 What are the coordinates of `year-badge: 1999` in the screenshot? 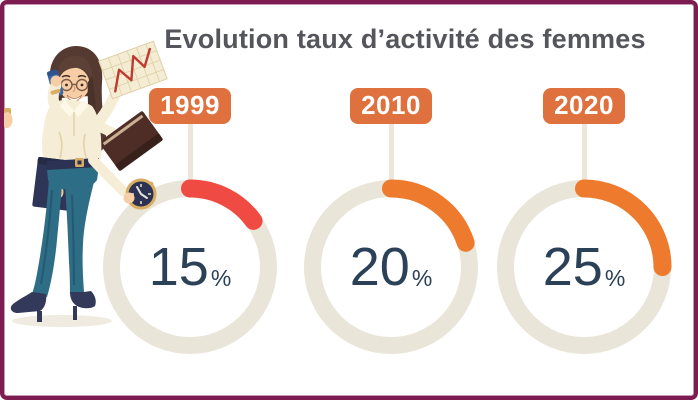 It's located at (190, 106).